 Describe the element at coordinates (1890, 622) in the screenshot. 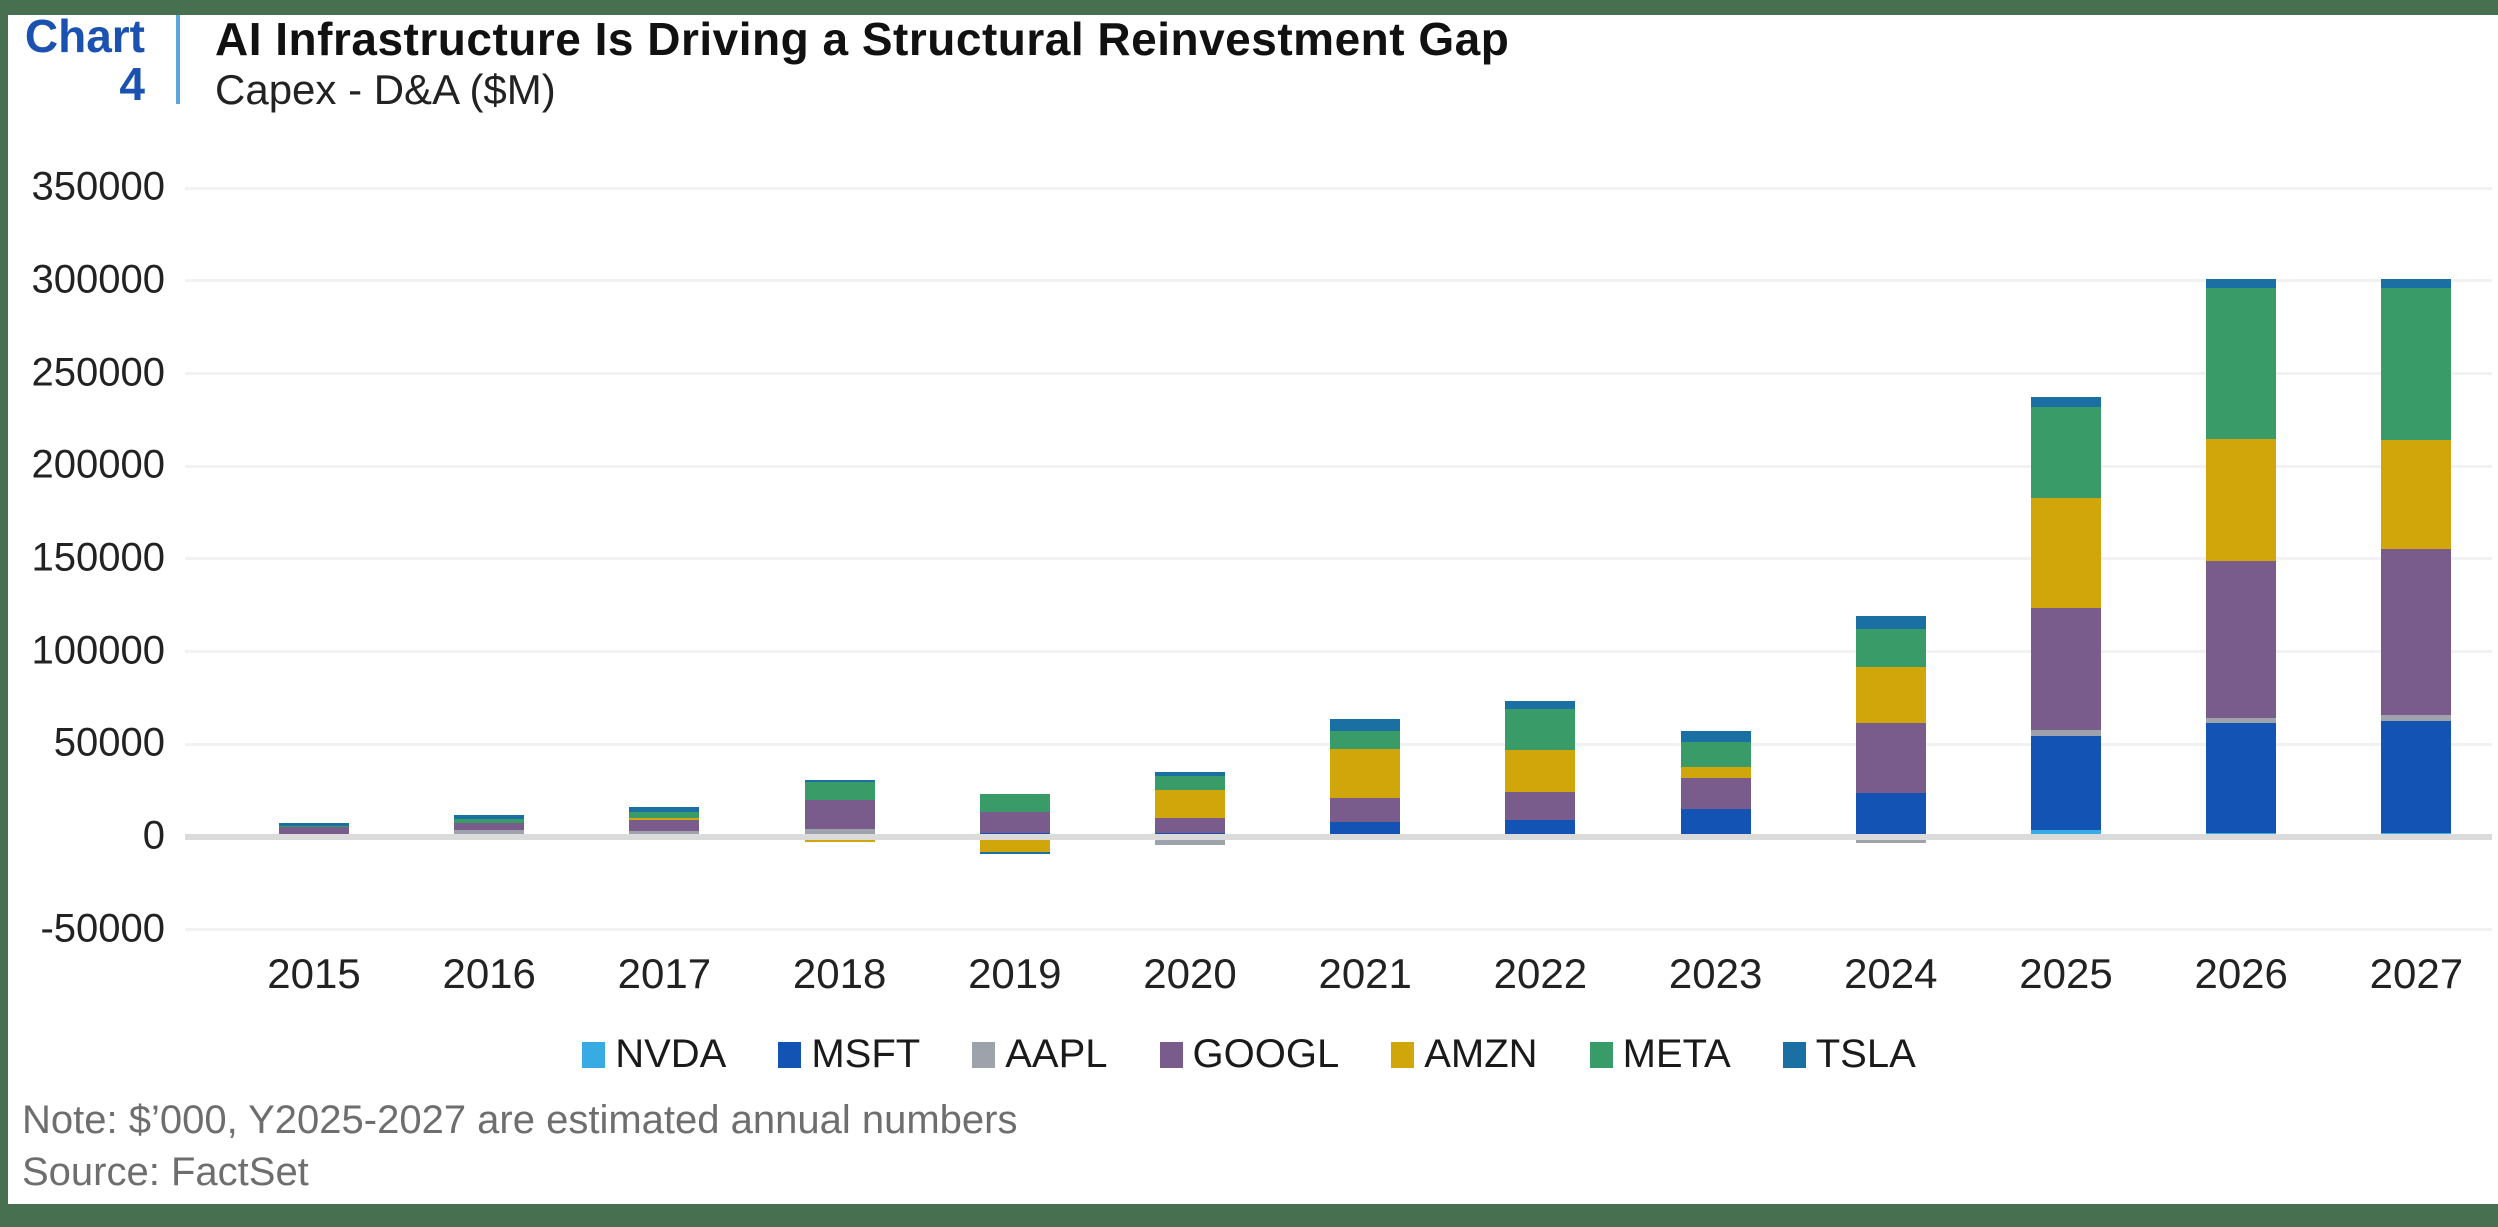

I see `bar-segment-tsla-2024` at that location.